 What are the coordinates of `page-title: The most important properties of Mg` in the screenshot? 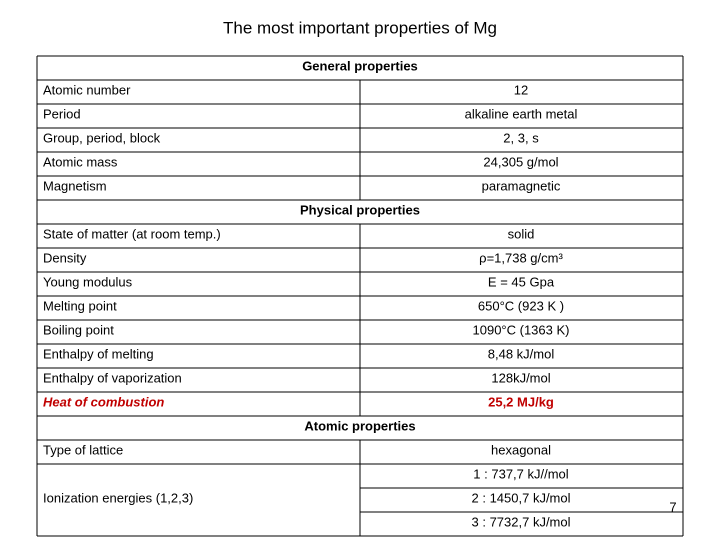 It's located at (360, 27).